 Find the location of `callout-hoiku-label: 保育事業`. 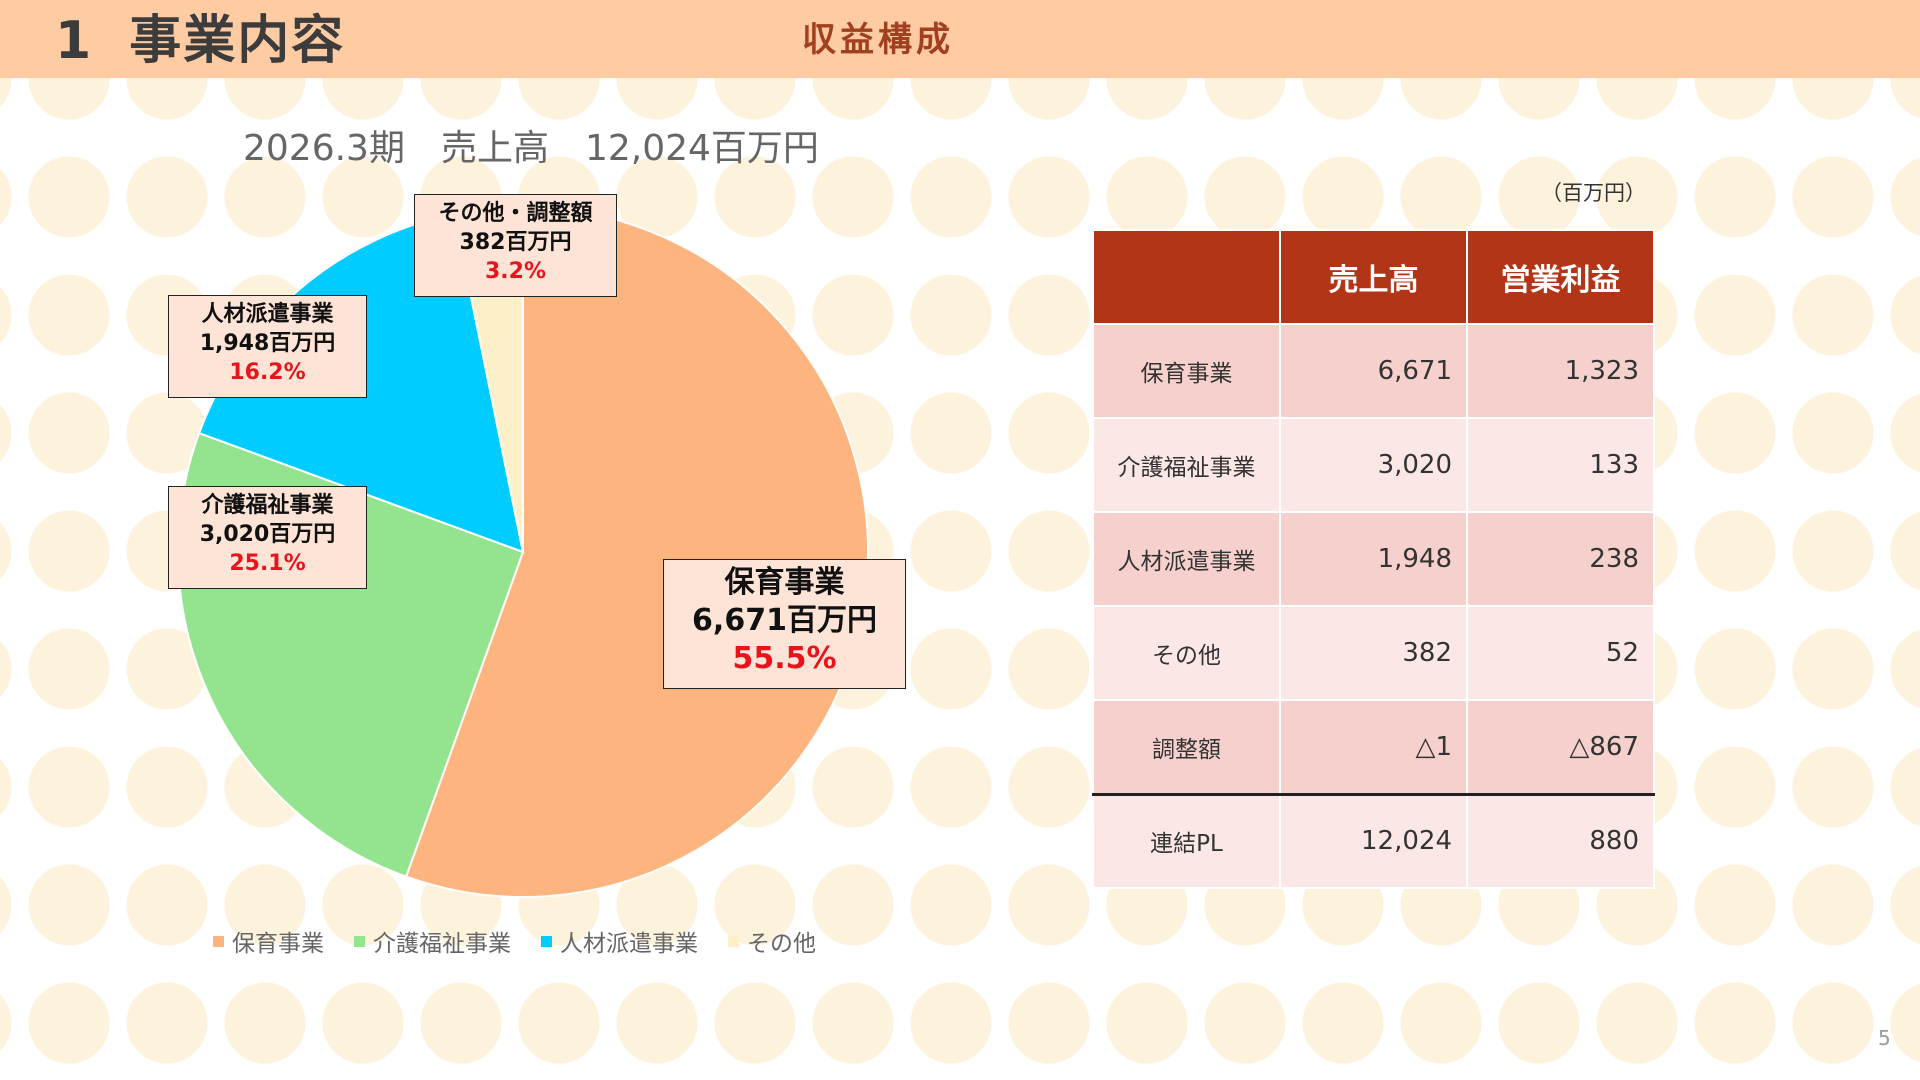

callout-hoiku-label: 保育事業 is located at coordinates (784, 582).